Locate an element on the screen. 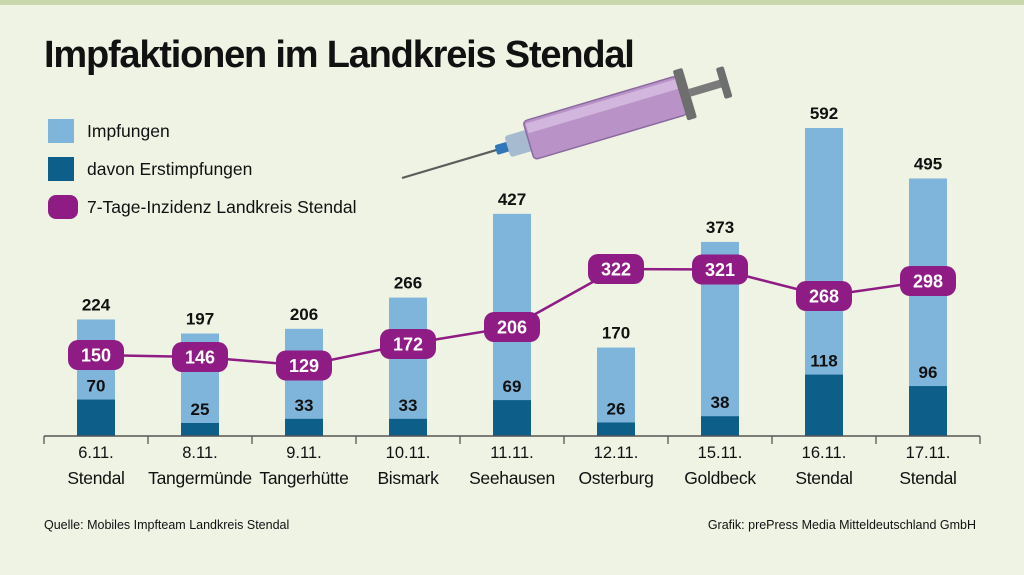  legend-swatch-inzidenz is located at coordinates (63, 207).